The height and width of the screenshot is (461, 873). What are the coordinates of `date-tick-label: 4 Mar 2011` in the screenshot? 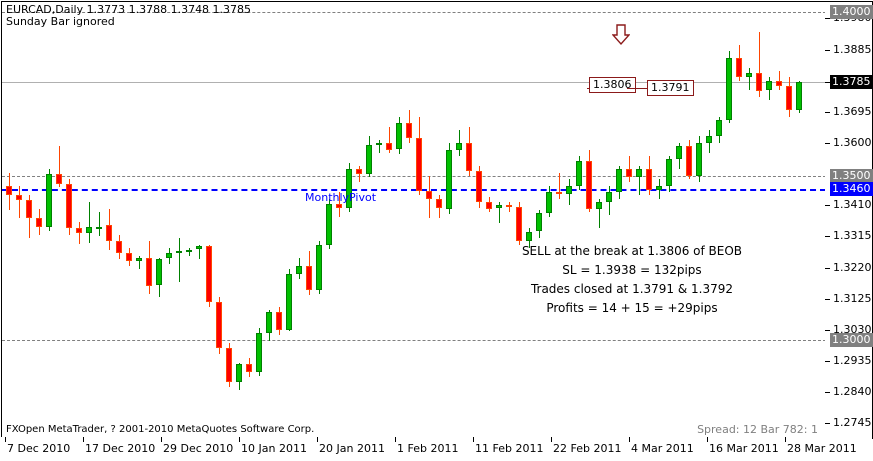 It's located at (662, 448).